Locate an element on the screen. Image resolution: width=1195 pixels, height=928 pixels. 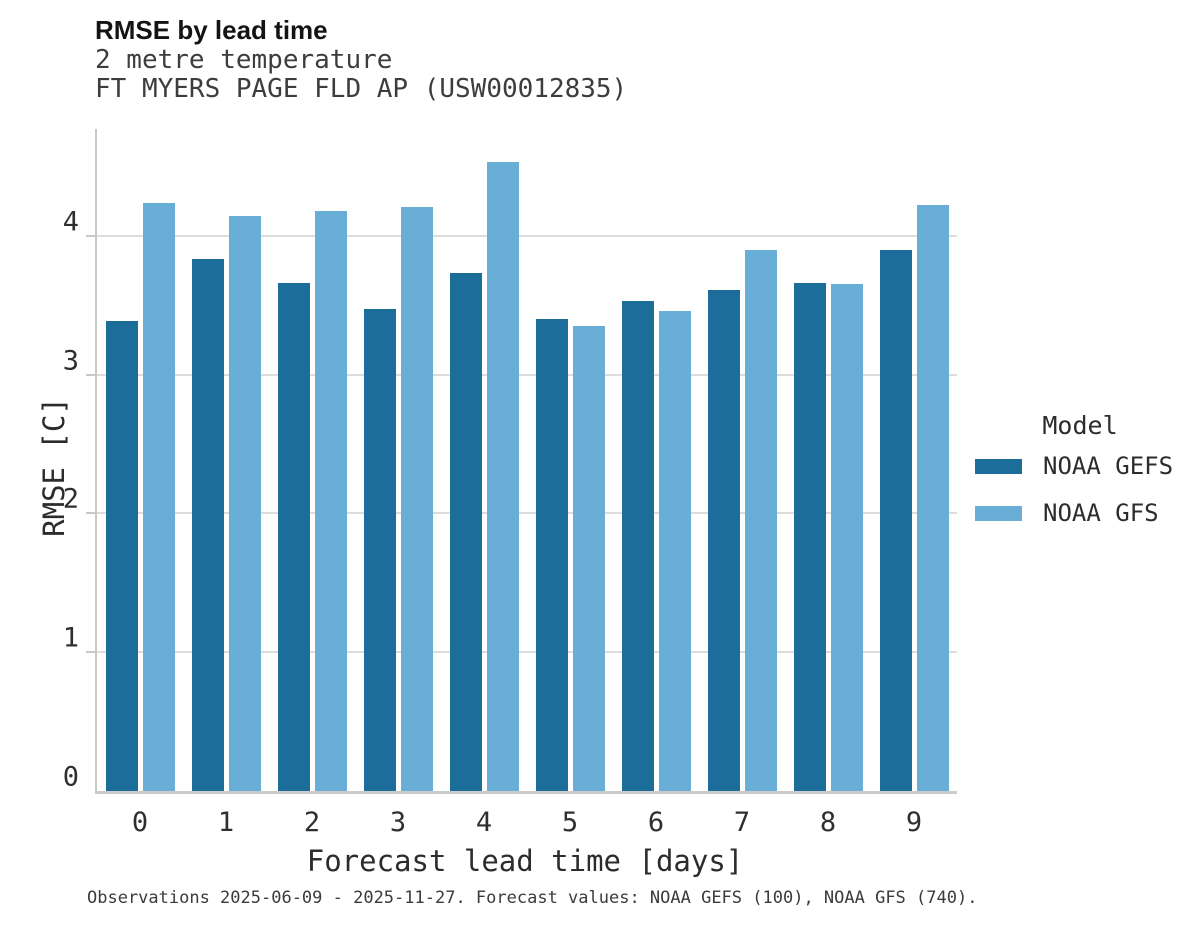
y-tick-label-3: 3 is located at coordinates (70, 361).